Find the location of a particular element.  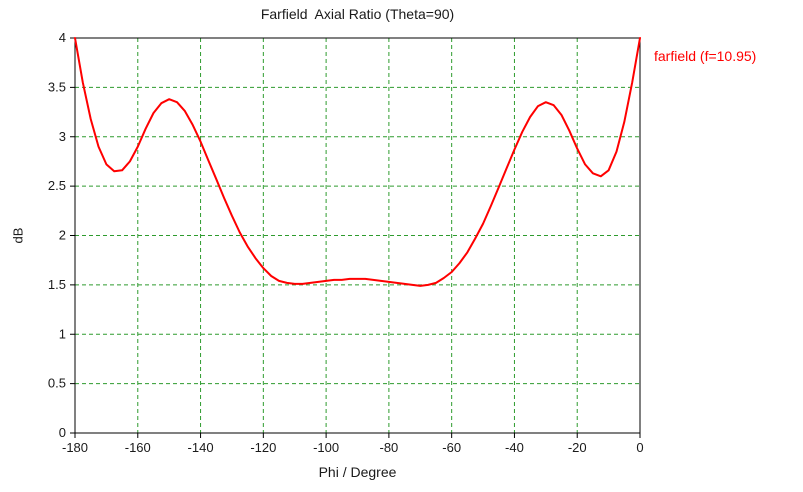

y-tick-label: 0 is located at coordinates (62, 432).